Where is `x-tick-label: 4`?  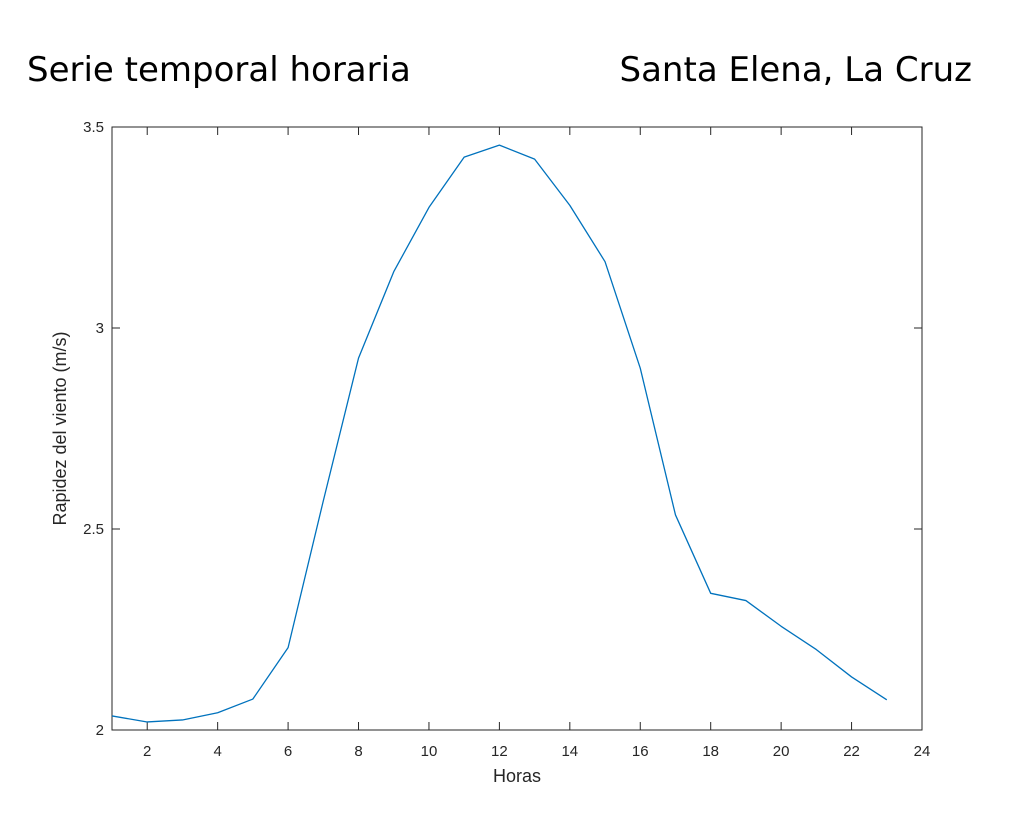 x-tick-label: 4 is located at coordinates (217, 751).